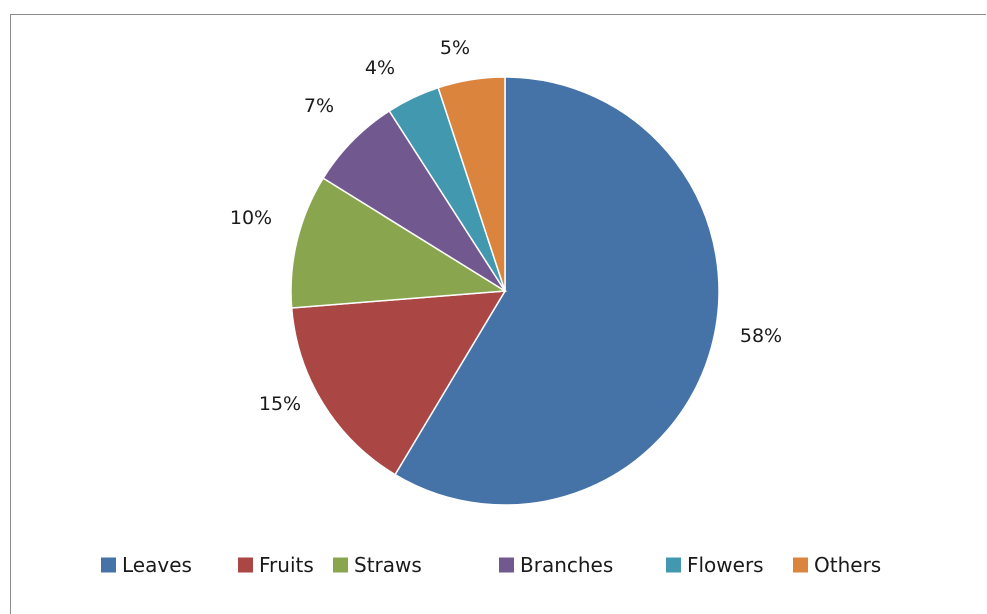 Image resolution: width=987 pixels, height=614 pixels. Describe the element at coordinates (398, 383) in the screenshot. I see `pie-slice-fruits` at that location.